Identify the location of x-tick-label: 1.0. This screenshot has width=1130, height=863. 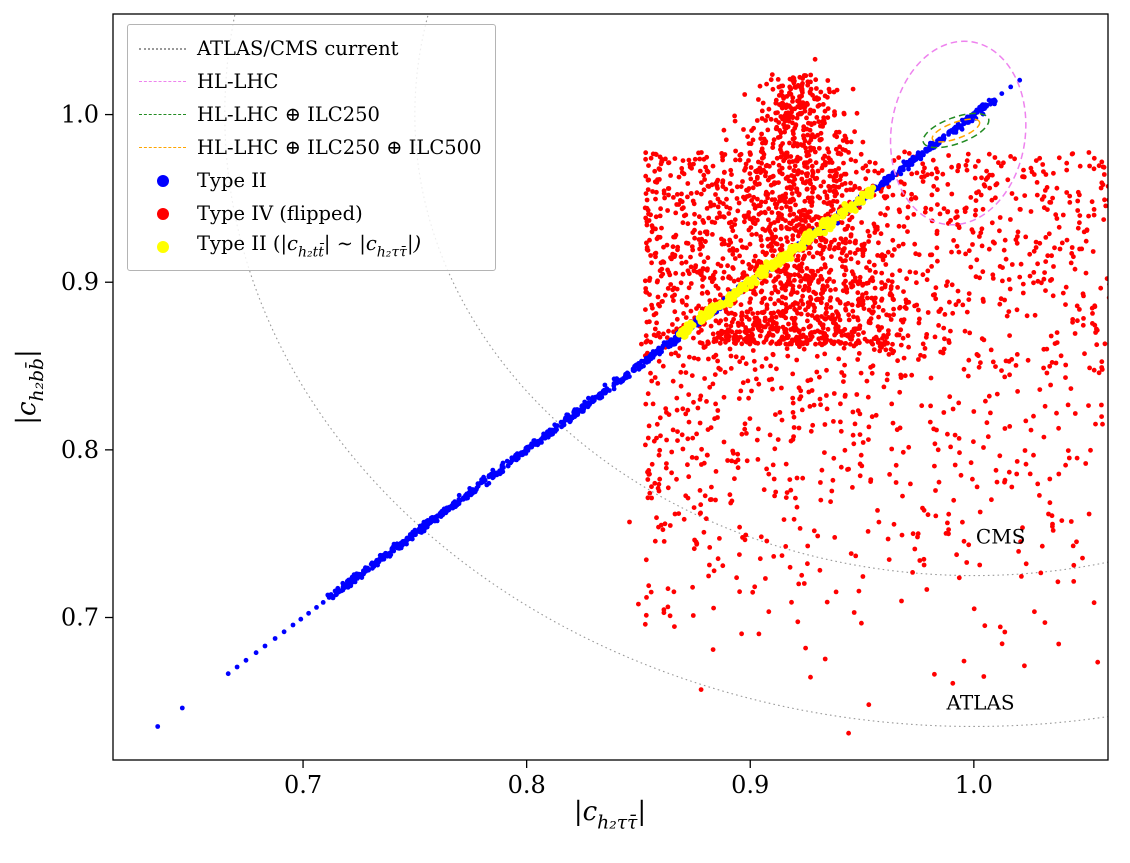
(974, 785).